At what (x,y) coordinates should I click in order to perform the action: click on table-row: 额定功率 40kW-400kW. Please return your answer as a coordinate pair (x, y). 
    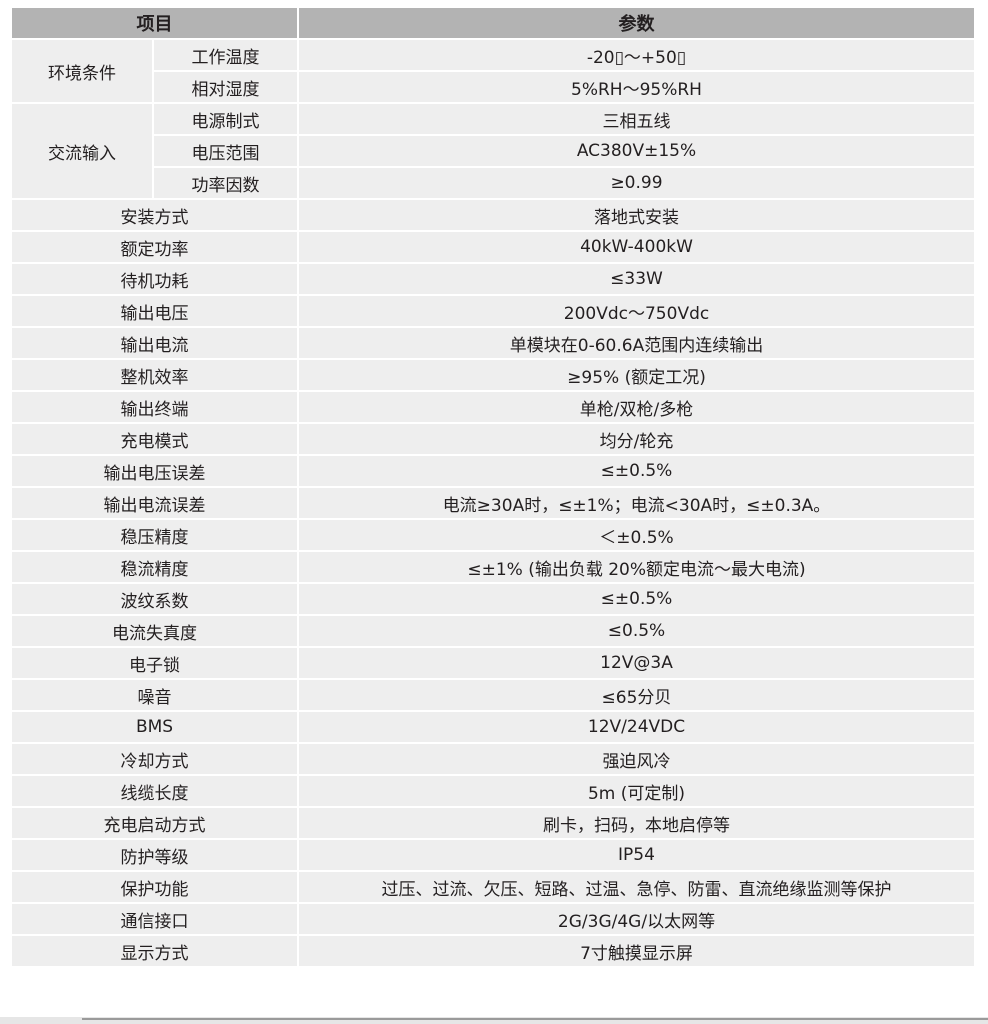
    Looking at the image, I should click on (493, 247).